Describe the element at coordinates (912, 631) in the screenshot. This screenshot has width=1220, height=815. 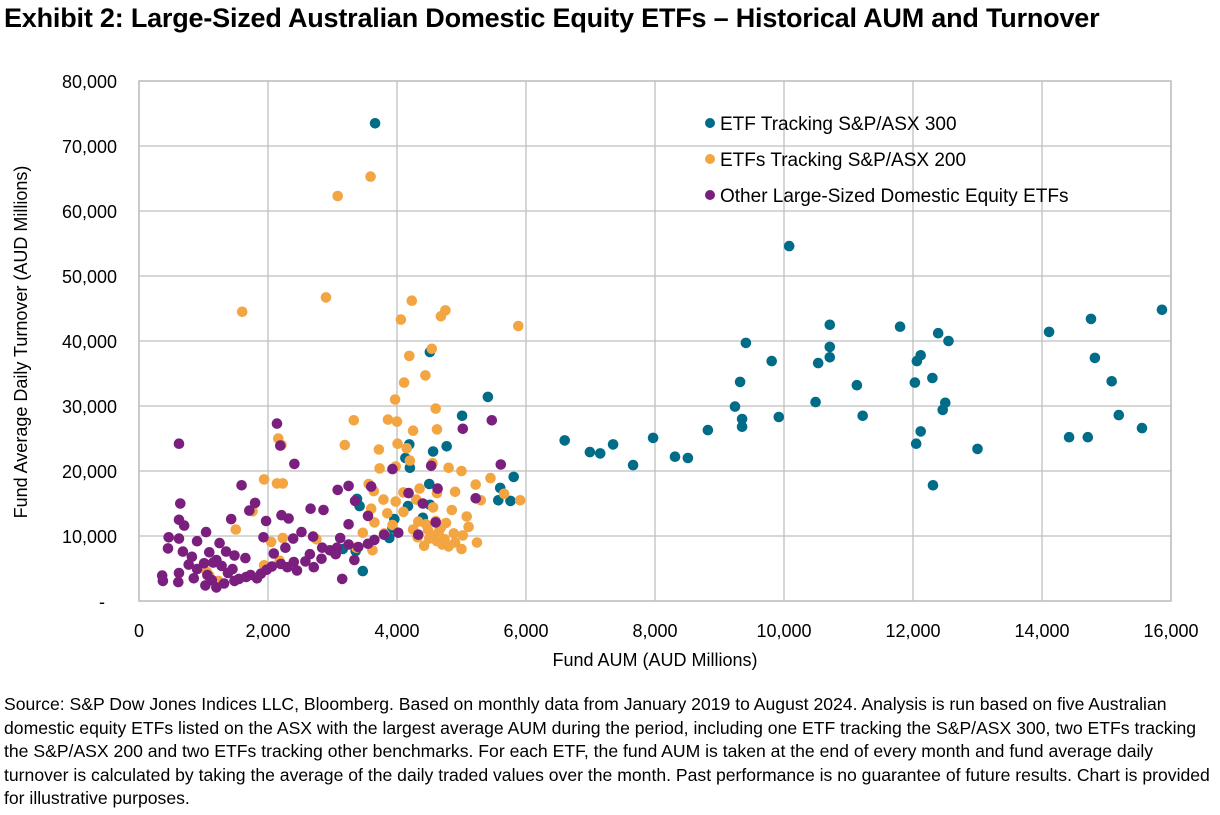
I see `x-tick-label: 12,000` at that location.